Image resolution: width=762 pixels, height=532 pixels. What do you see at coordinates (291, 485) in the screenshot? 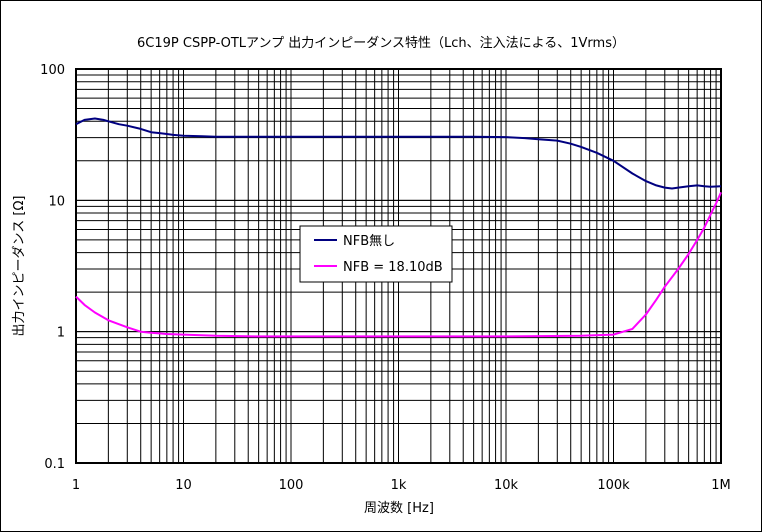
I see `x-tick-label: 100` at bounding box center [291, 485].